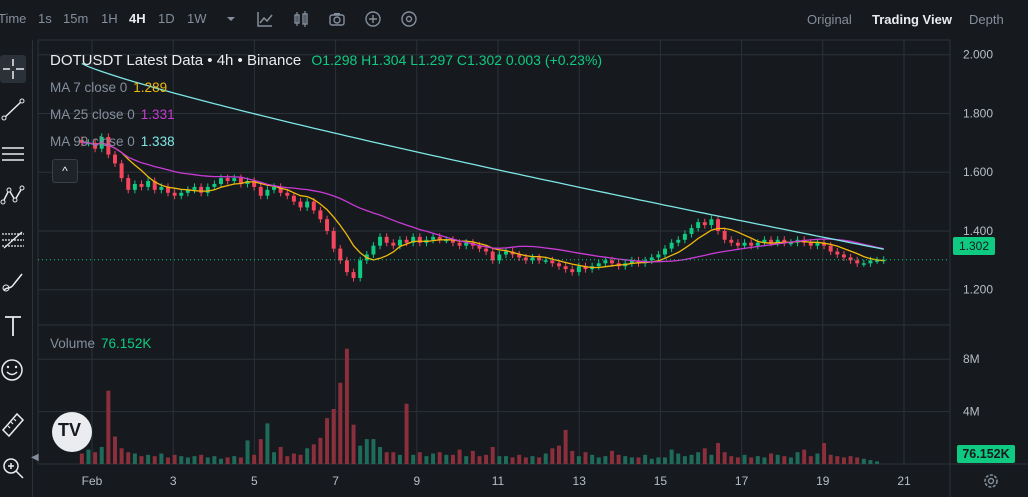  I want to click on pattern-icon, so click(14, 196).